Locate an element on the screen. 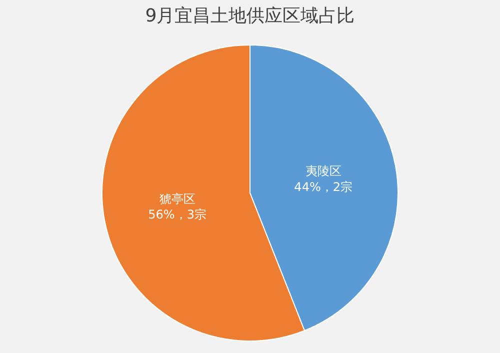 The height and width of the screenshot is (353, 500). chart-title: 9月宜昌土地供应区域占比 is located at coordinates (250, 15).